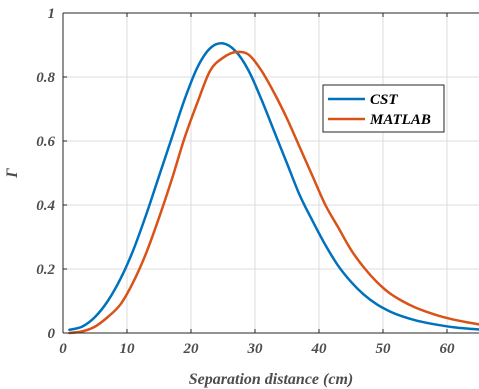 The height and width of the screenshot is (389, 479). Describe the element at coordinates (384, 349) in the screenshot. I see `x-tick-label: 50` at that location.